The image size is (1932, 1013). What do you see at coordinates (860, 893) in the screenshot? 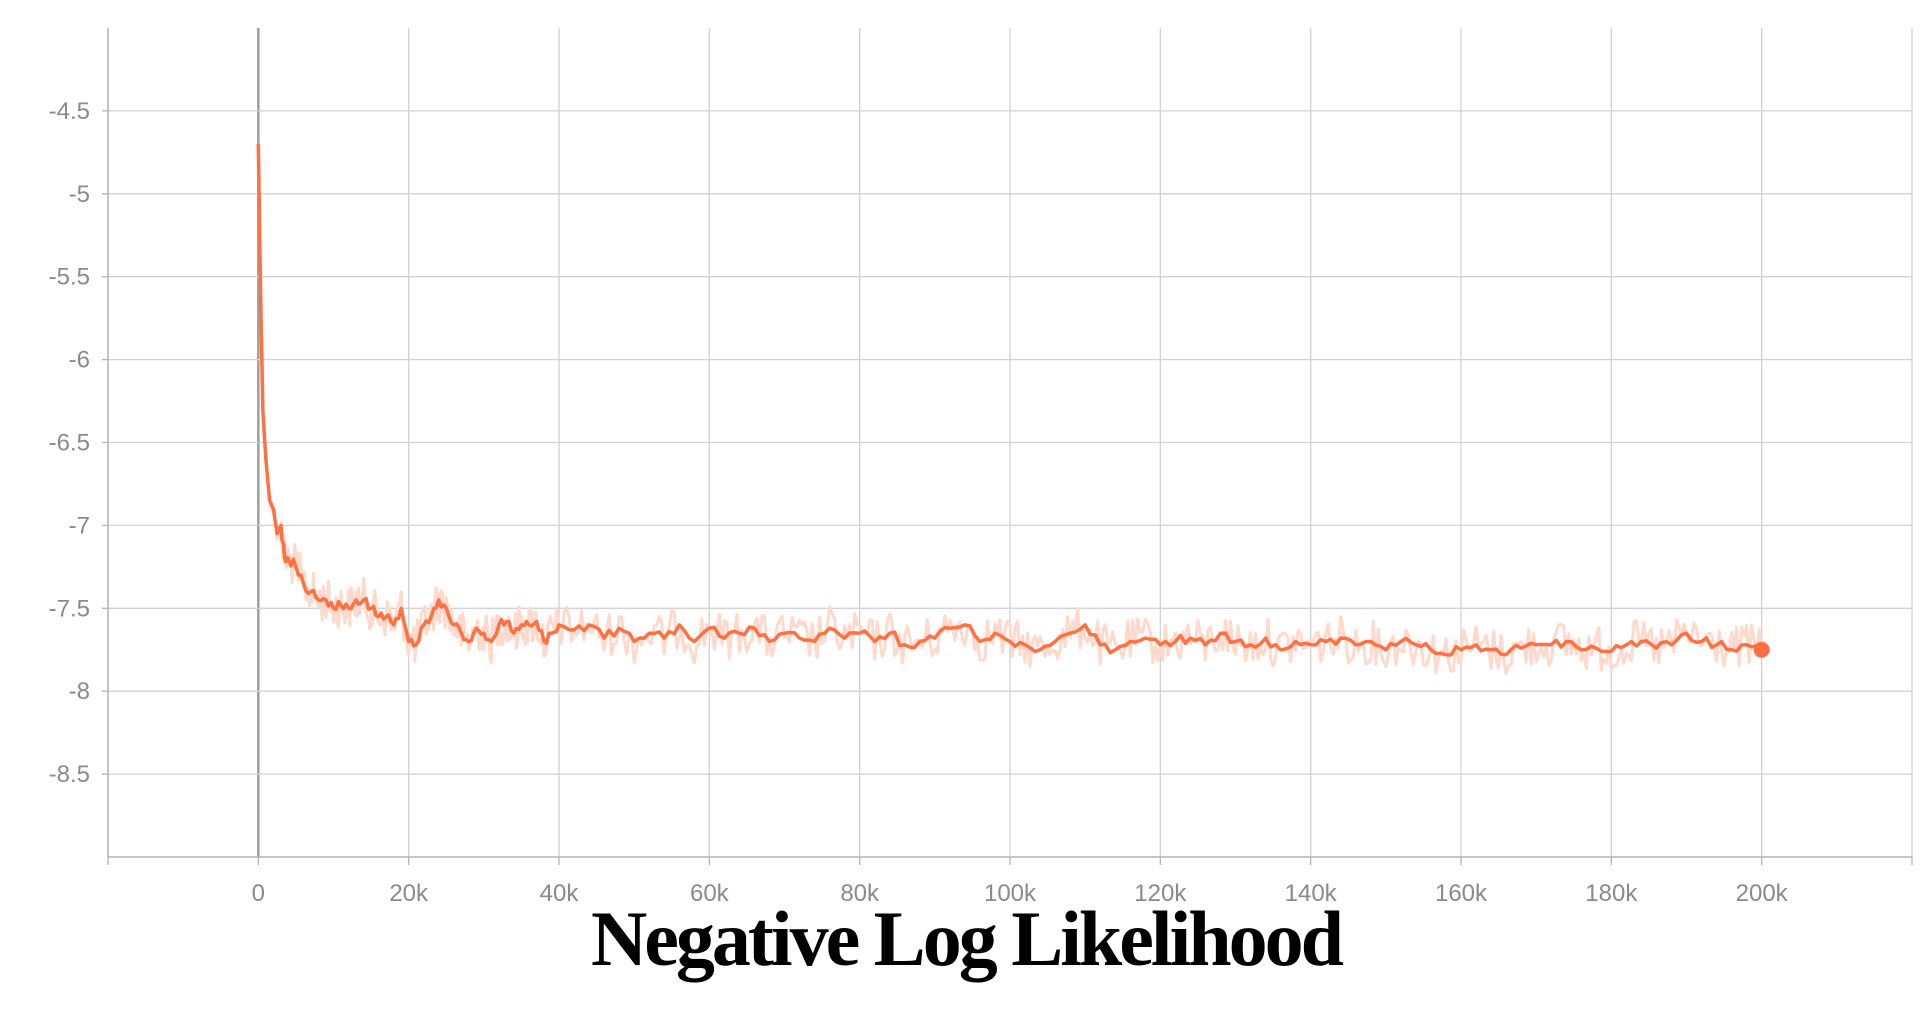
I see `x-tick-label-4: 80k` at bounding box center [860, 893].